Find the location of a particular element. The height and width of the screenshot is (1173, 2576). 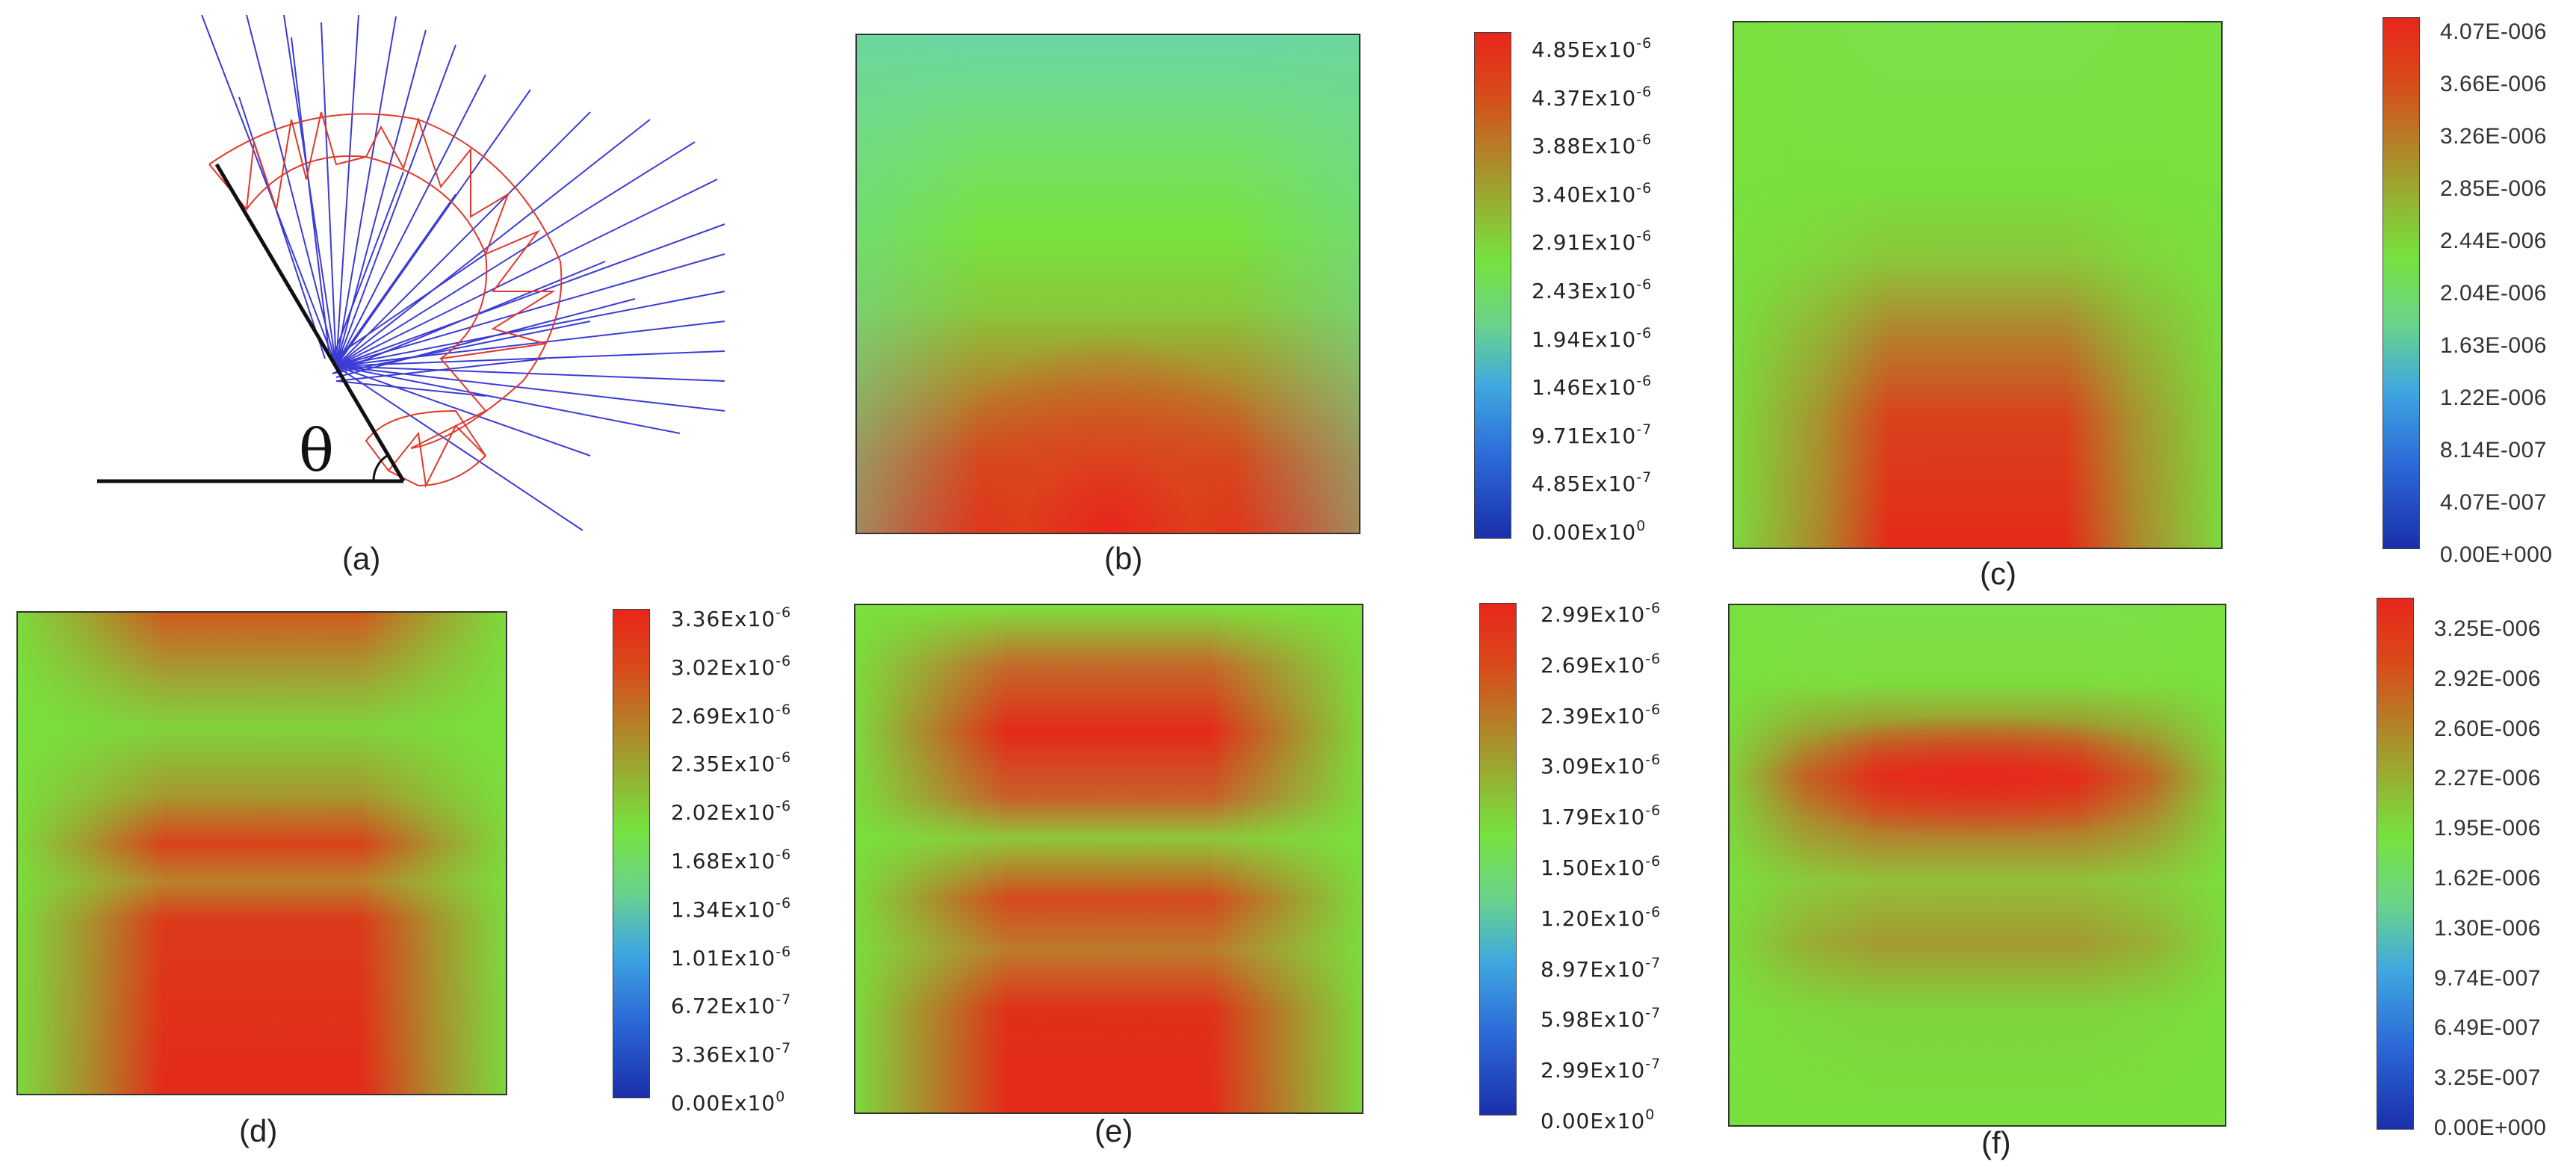

colorbar-tick-label: 3.36Ex10-7 is located at coordinates (731, 1054).